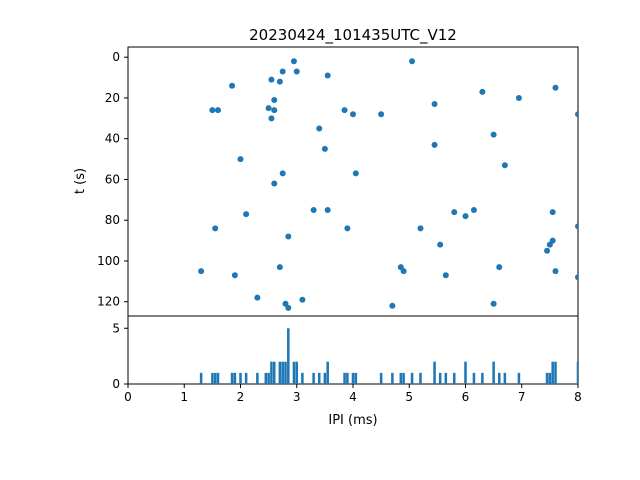 This screenshot has height=480, width=640. I want to click on y-tick-label: 40, so click(112, 139).